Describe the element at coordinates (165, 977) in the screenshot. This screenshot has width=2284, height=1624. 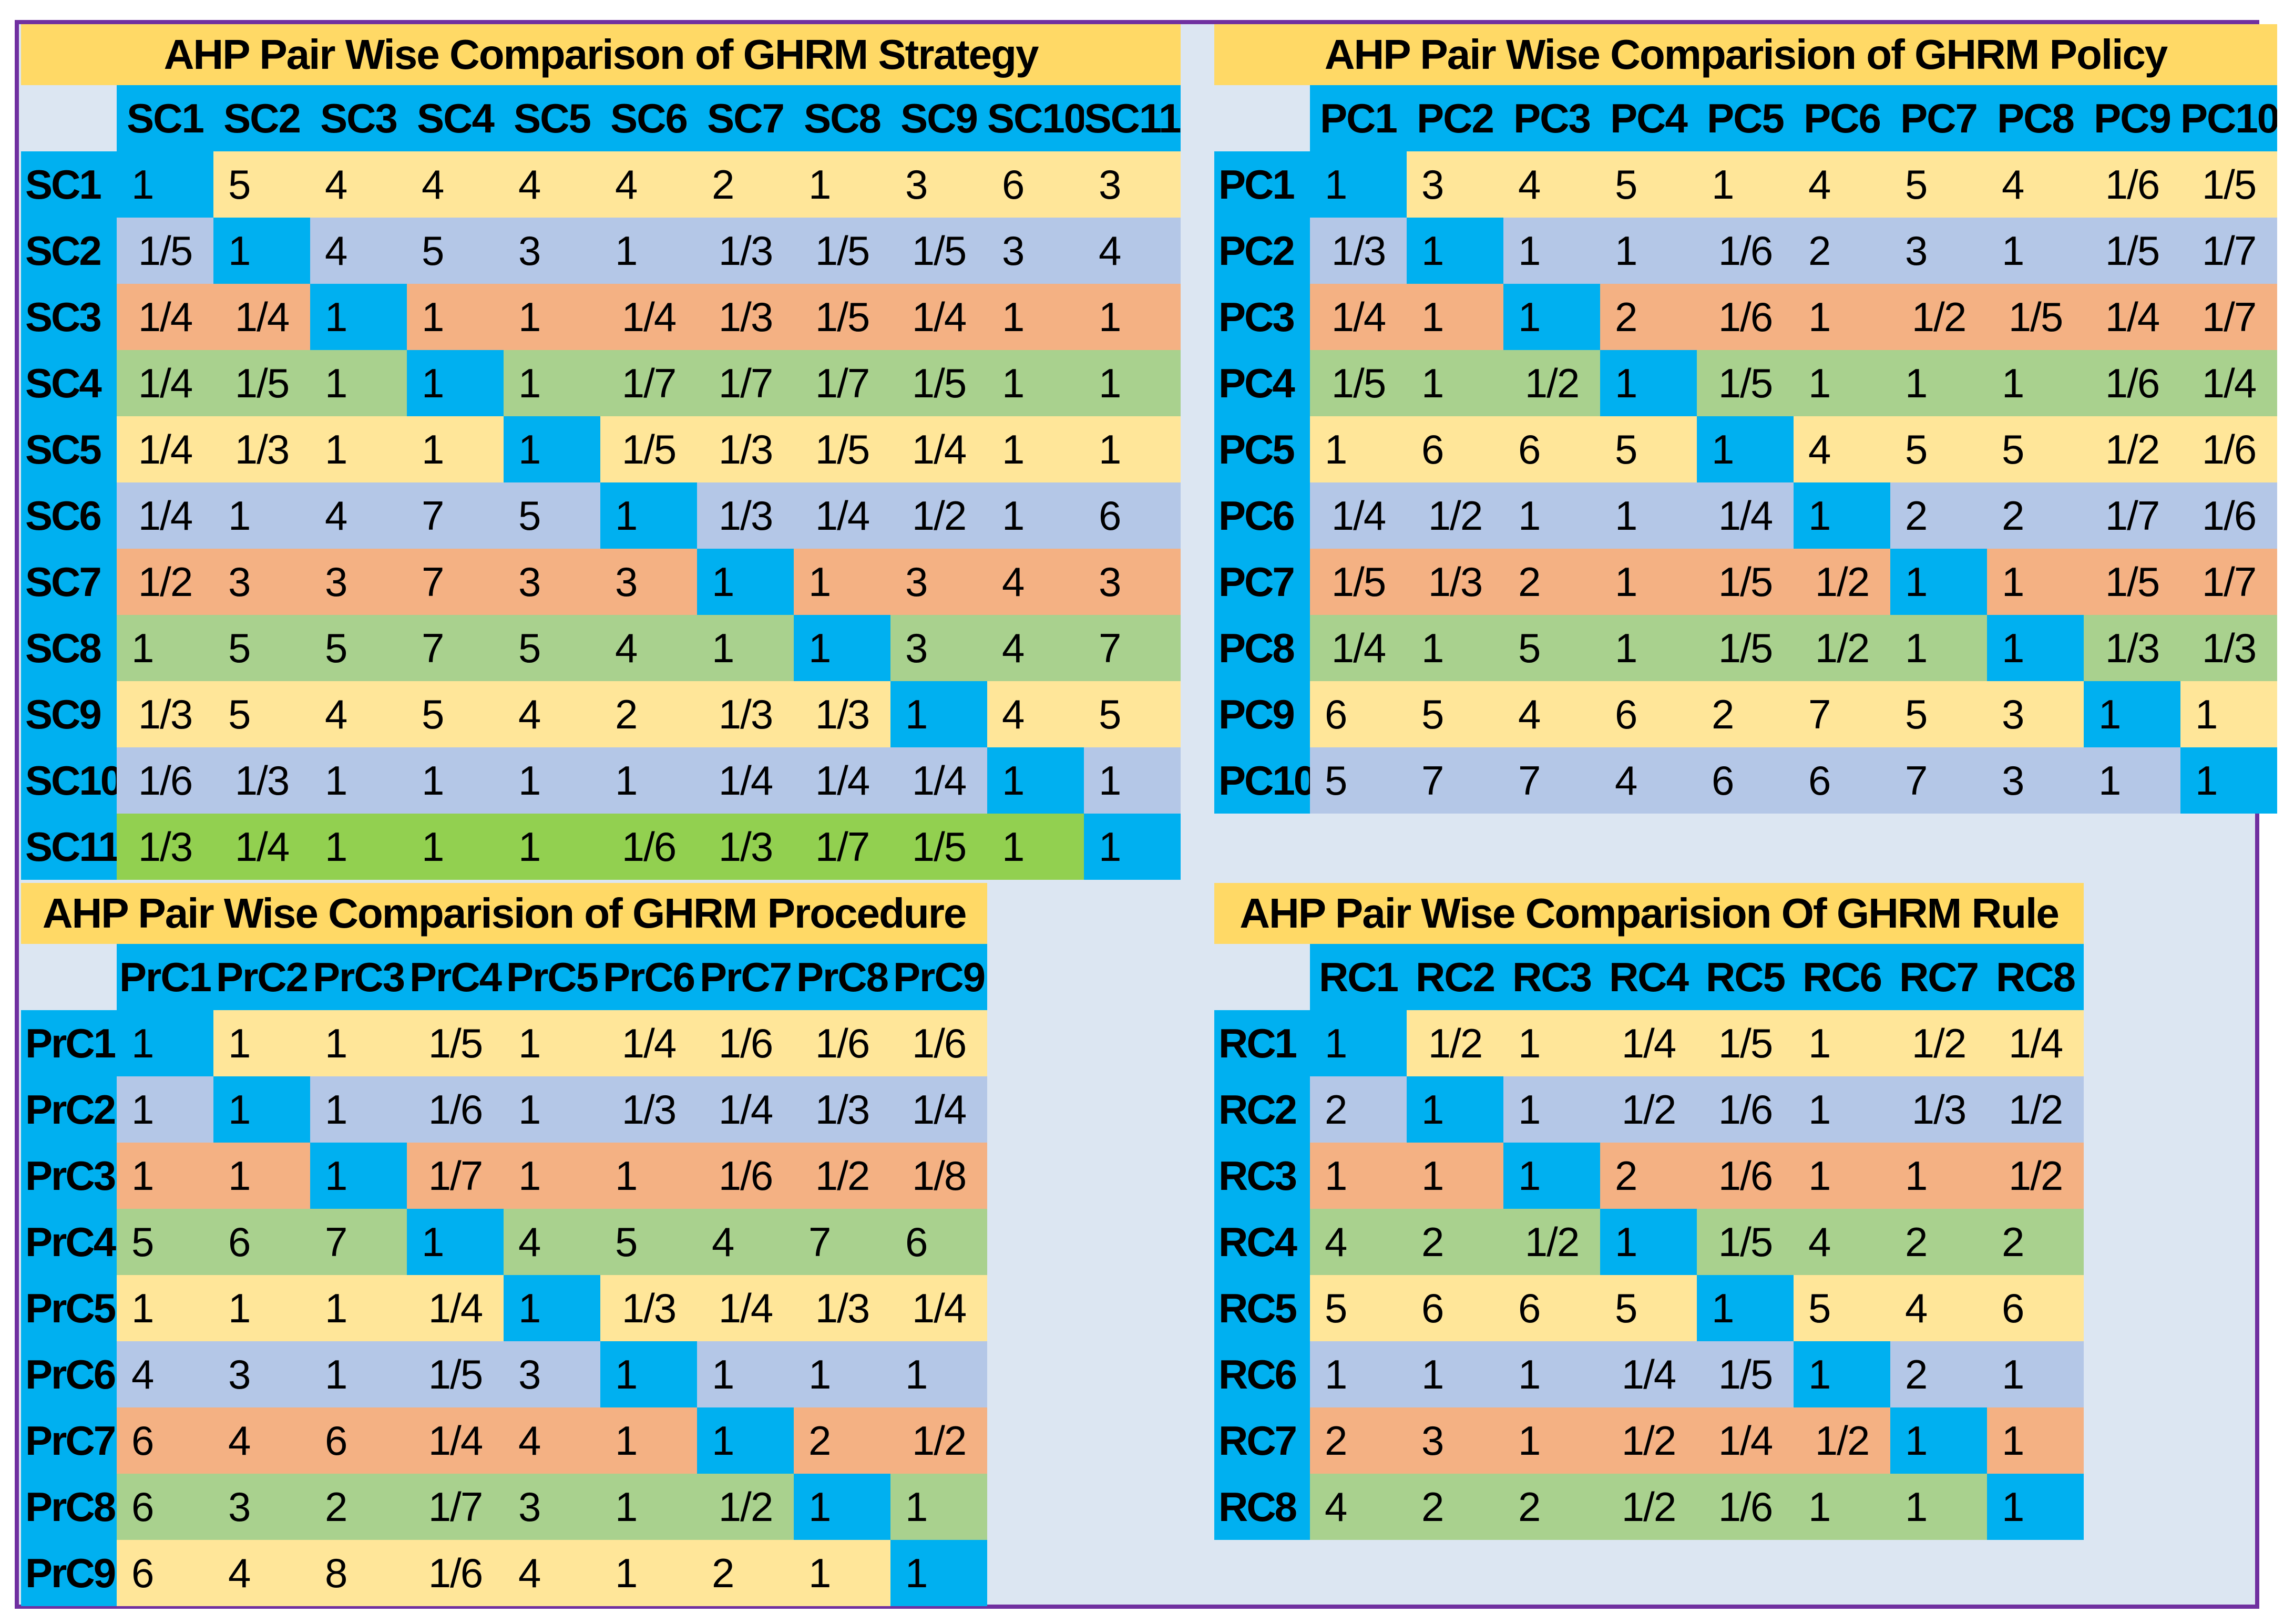
I see `column-header: PrC1` at that location.